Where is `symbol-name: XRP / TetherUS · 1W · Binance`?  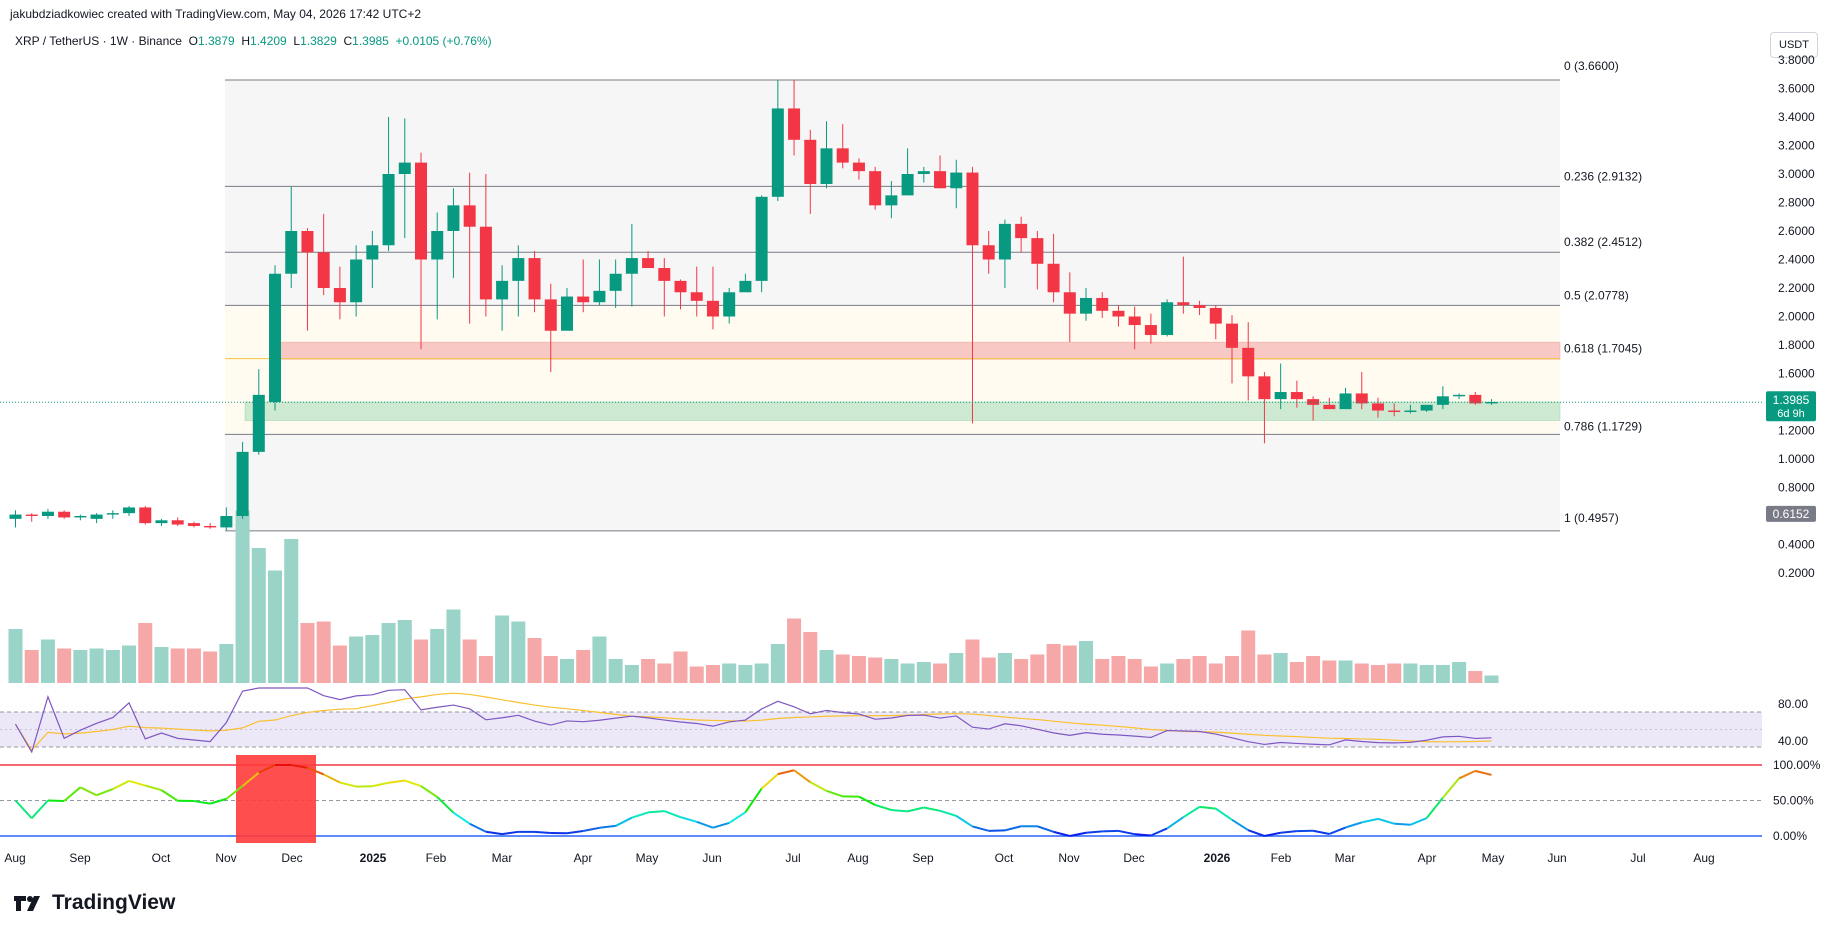
symbol-name: XRP / TetherUS · 1W · Binance is located at coordinates (98, 41).